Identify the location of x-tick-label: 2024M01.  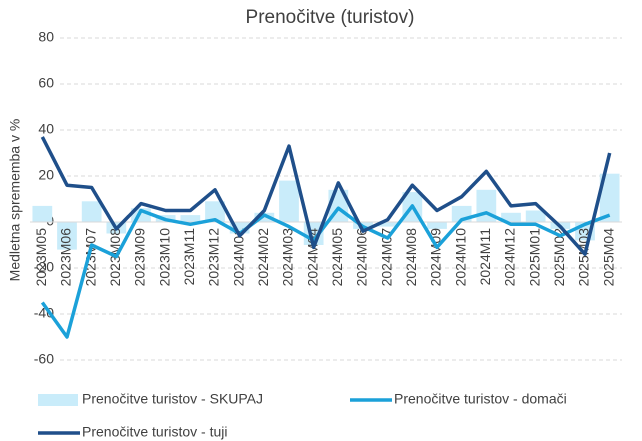
(238, 257).